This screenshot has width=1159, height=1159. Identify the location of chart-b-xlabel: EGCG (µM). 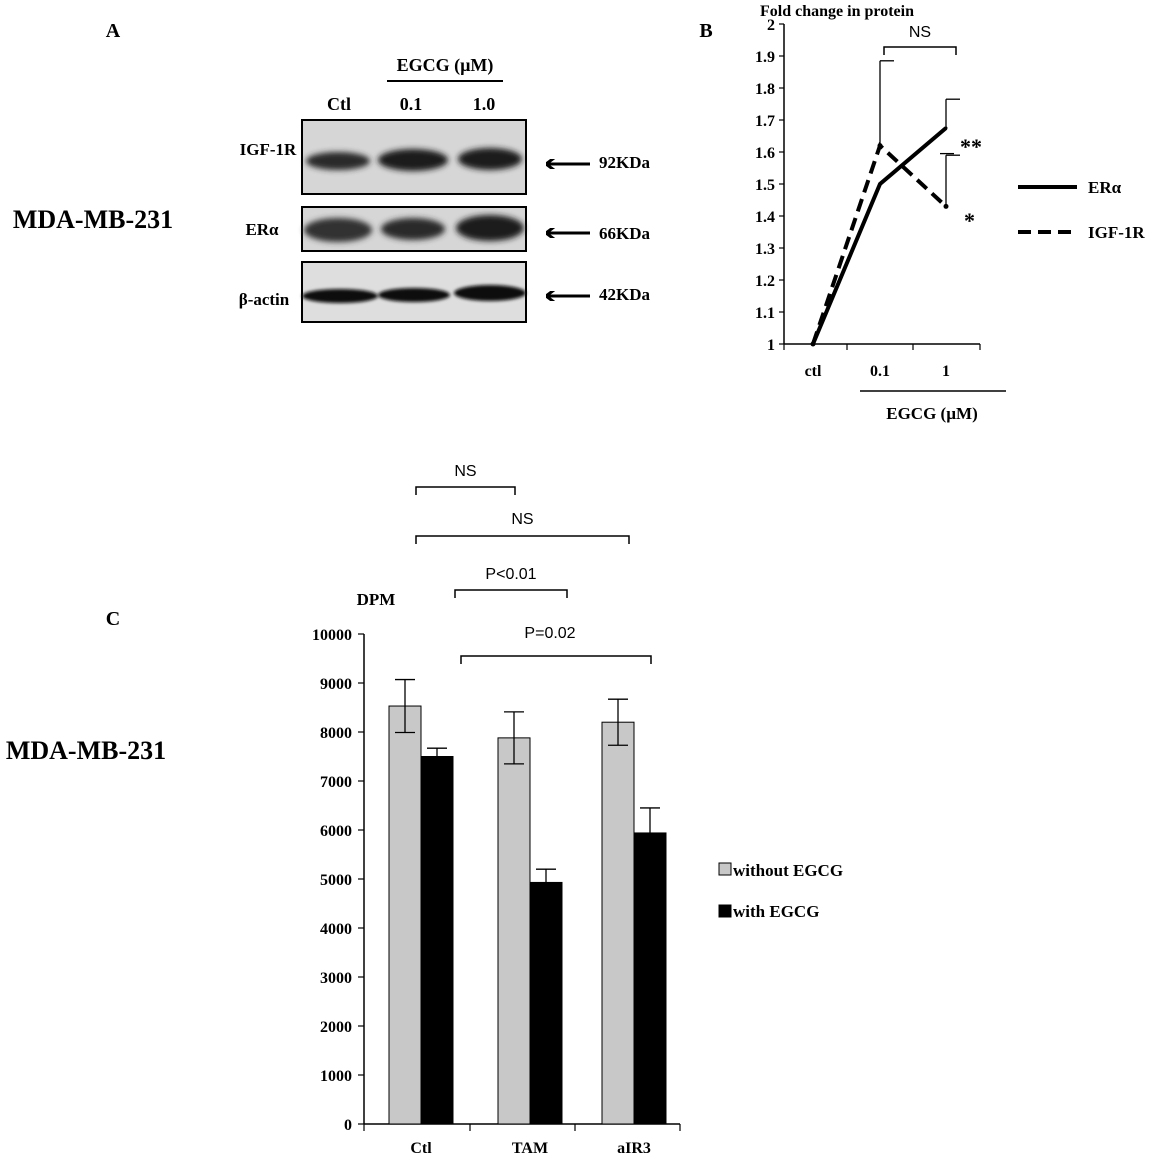
(931, 413).